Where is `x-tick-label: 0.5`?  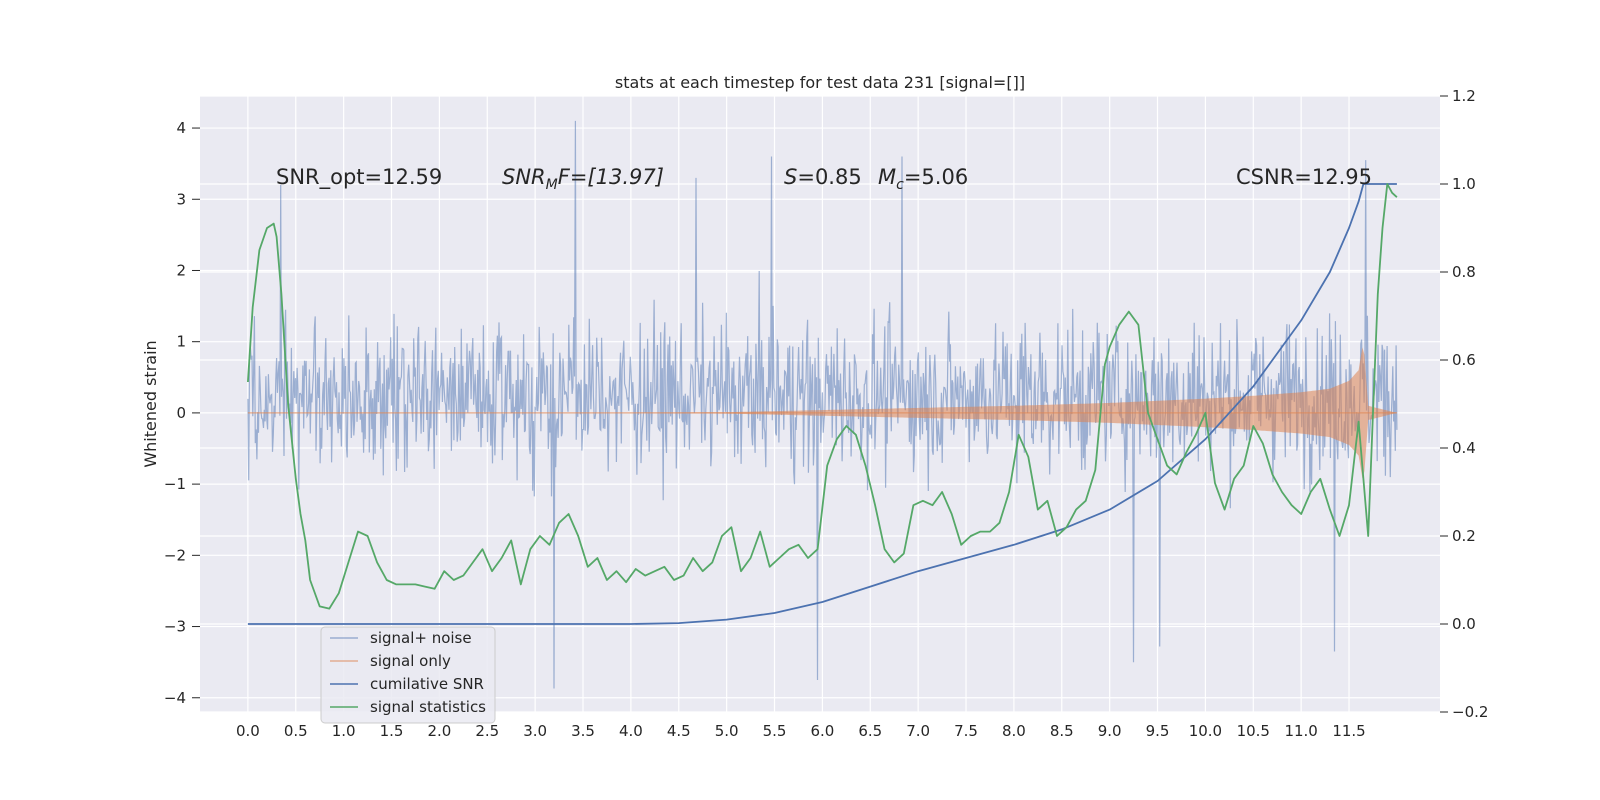 x-tick-label: 0.5 is located at coordinates (296, 731).